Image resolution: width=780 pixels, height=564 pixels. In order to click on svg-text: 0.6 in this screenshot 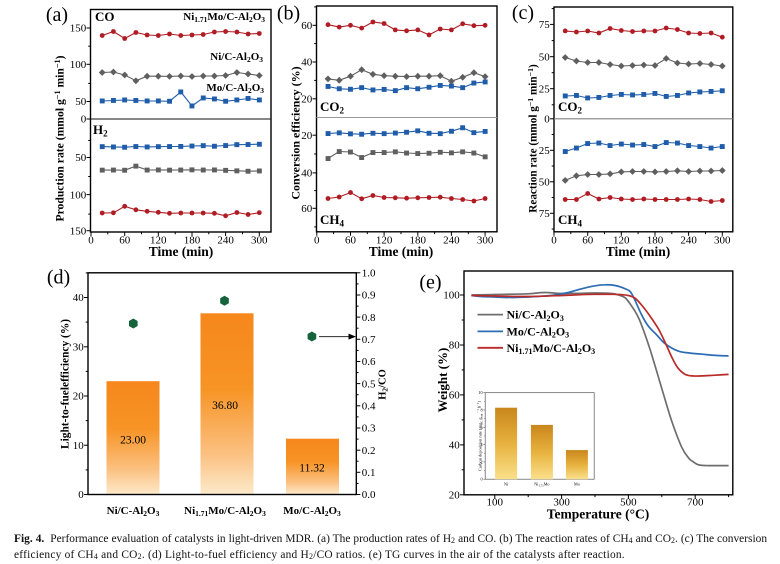, I will do `click(369, 362)`.